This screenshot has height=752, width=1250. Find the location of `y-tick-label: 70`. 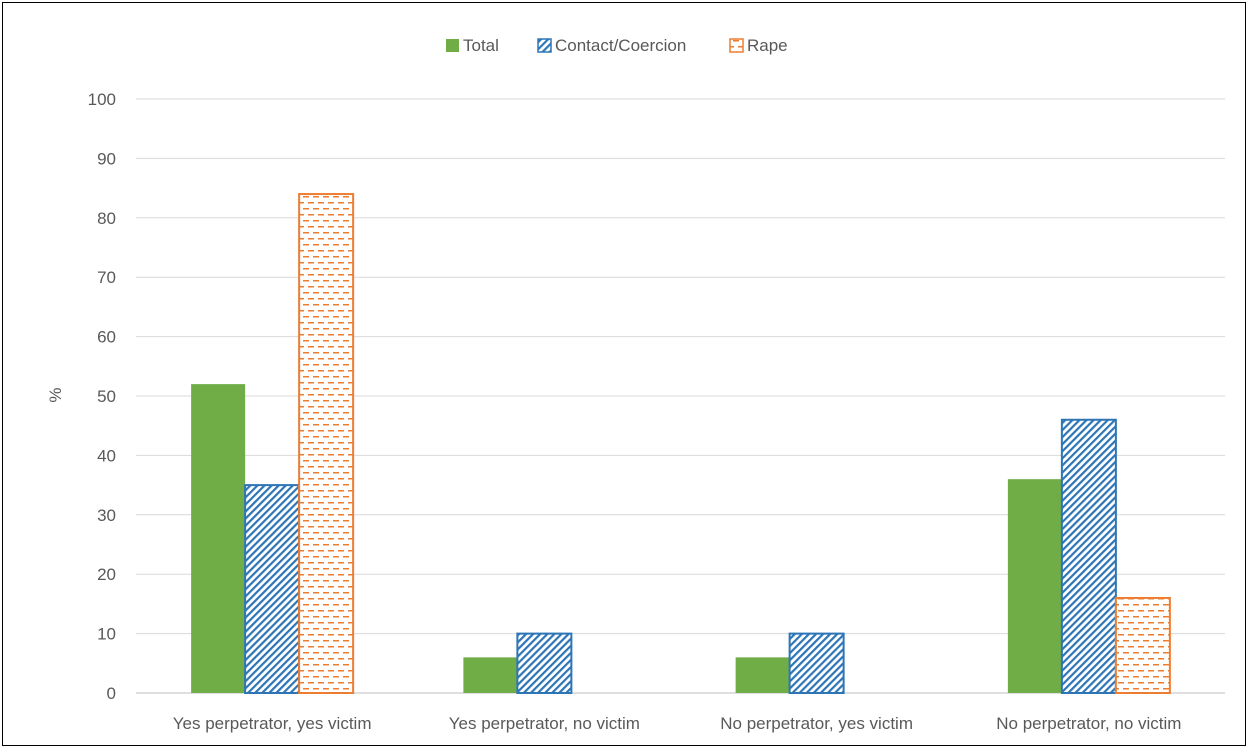

y-tick-label: 70 is located at coordinates (106, 277).